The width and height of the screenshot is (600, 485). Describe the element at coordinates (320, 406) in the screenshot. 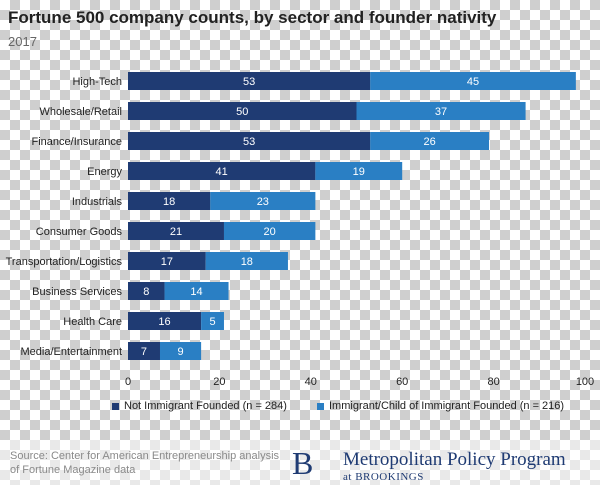

I see `legend-swatch-immigrant` at that location.